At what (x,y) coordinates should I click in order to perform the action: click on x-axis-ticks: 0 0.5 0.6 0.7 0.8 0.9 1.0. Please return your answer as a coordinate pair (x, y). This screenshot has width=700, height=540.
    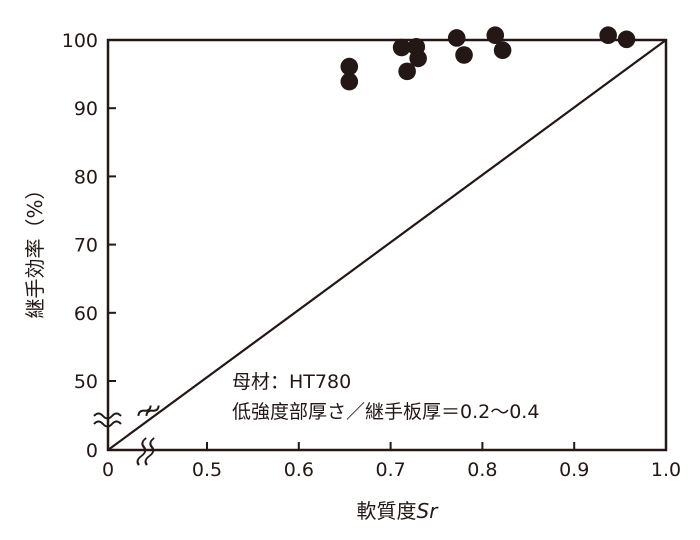
    Looking at the image, I should click on (391, 461).